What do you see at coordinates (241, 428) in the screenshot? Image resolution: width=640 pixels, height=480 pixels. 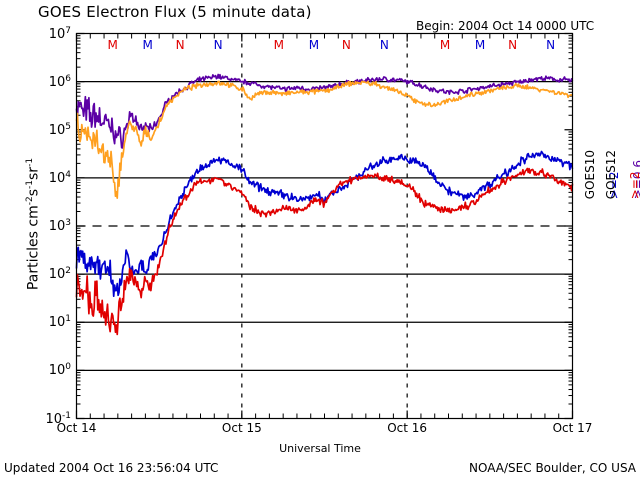 I see `x-tick-label: Oct 15` at bounding box center [241, 428].